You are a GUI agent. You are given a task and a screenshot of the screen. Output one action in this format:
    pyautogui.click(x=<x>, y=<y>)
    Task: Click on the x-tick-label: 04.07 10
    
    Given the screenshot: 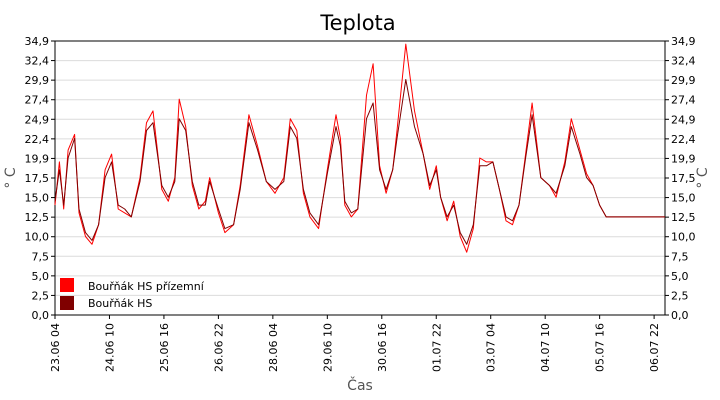 What is the action you would take?
    pyautogui.click(x=545, y=347)
    